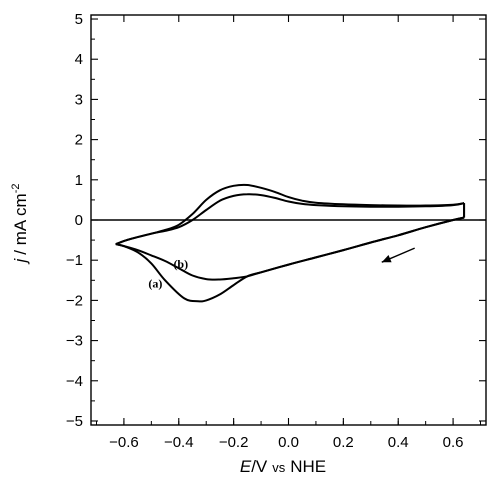 This screenshot has height=483, width=499. What do you see at coordinates (308, 466) in the screenshot?
I see `x-axis-ref: NHE` at bounding box center [308, 466].